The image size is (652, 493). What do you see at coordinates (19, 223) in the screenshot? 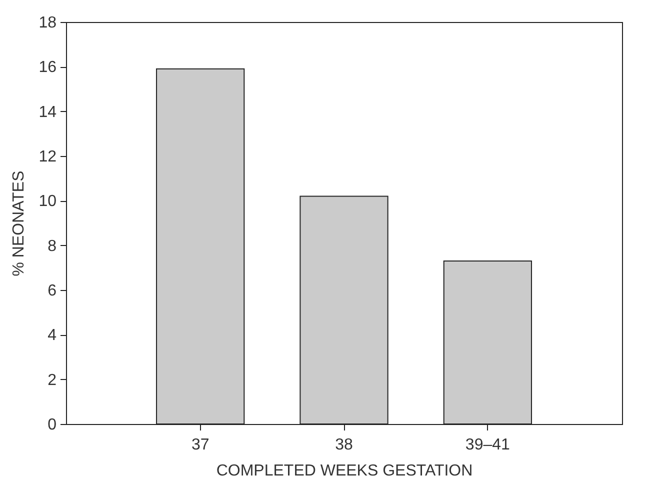
I see `y-axis-title: % NEONATES` at bounding box center [19, 223].